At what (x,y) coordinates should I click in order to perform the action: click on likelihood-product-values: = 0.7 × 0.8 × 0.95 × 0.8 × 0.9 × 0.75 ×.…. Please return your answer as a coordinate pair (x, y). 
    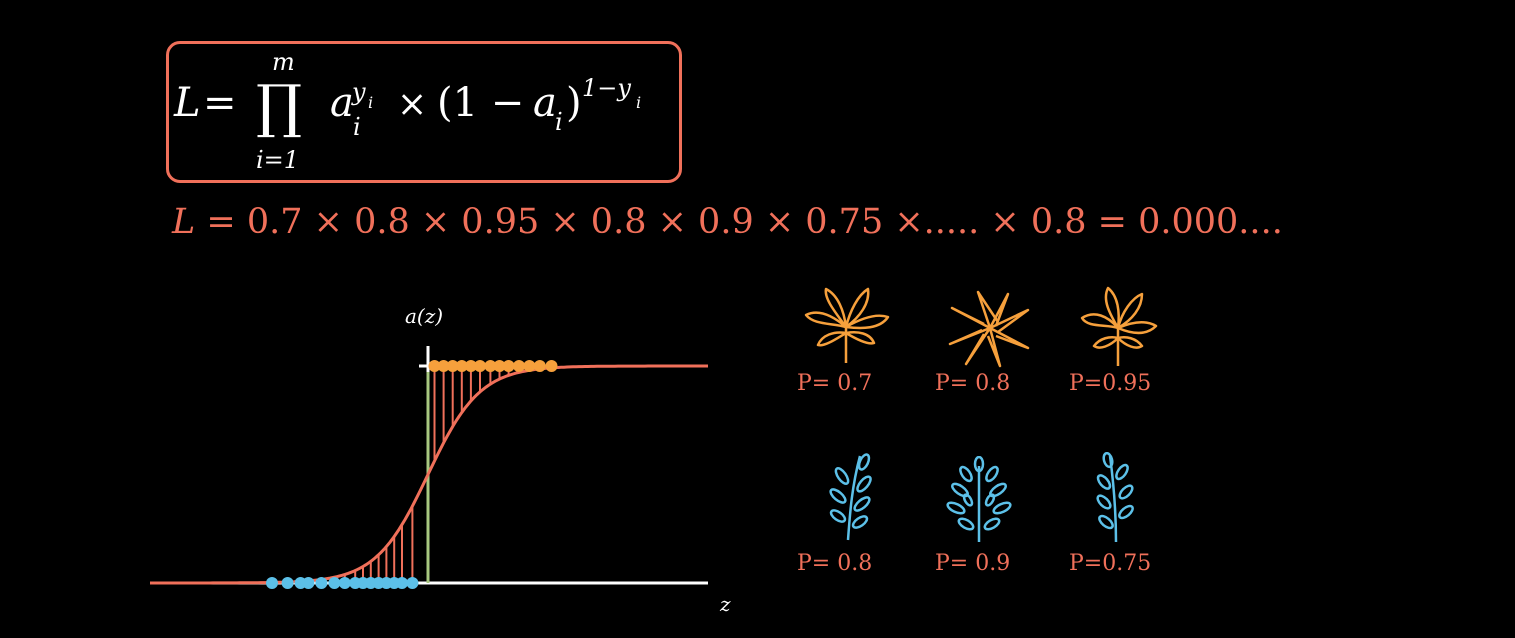
    Looking at the image, I should click on (739, 222).